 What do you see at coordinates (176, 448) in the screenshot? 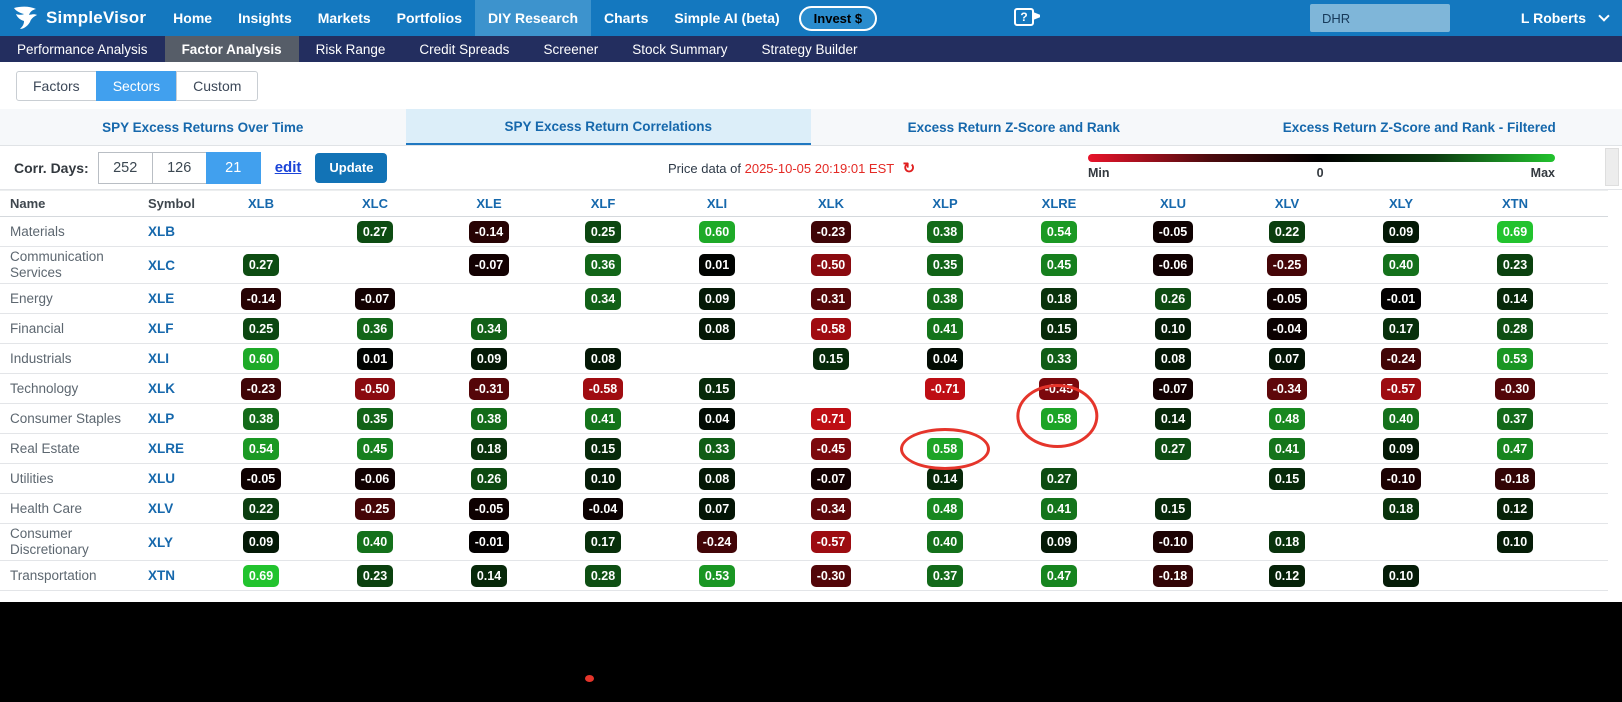
I see `row-symbol-link: XLRE` at bounding box center [176, 448].